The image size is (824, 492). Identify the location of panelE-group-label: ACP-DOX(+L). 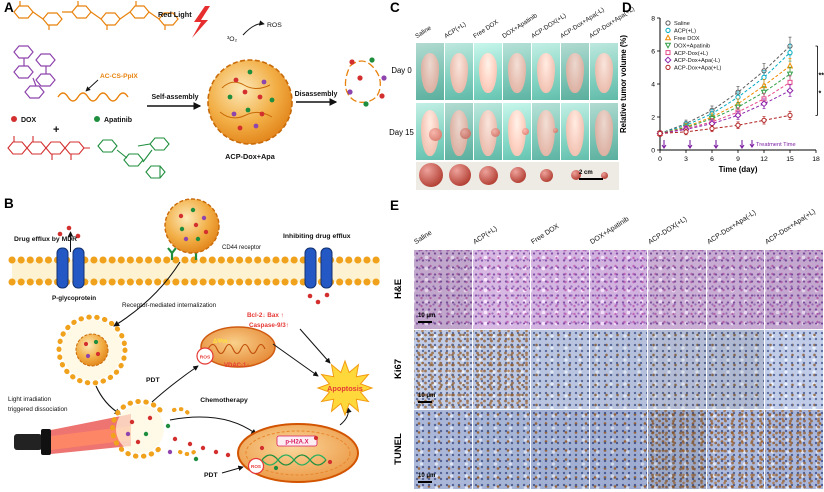
(668, 230).